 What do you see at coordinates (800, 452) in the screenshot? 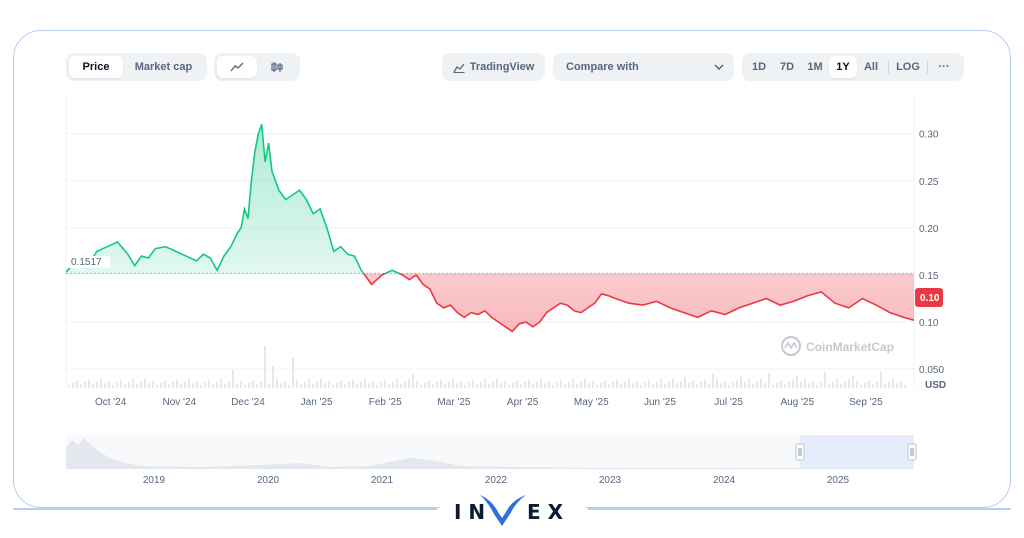
I see `navigator-left-handle` at bounding box center [800, 452].